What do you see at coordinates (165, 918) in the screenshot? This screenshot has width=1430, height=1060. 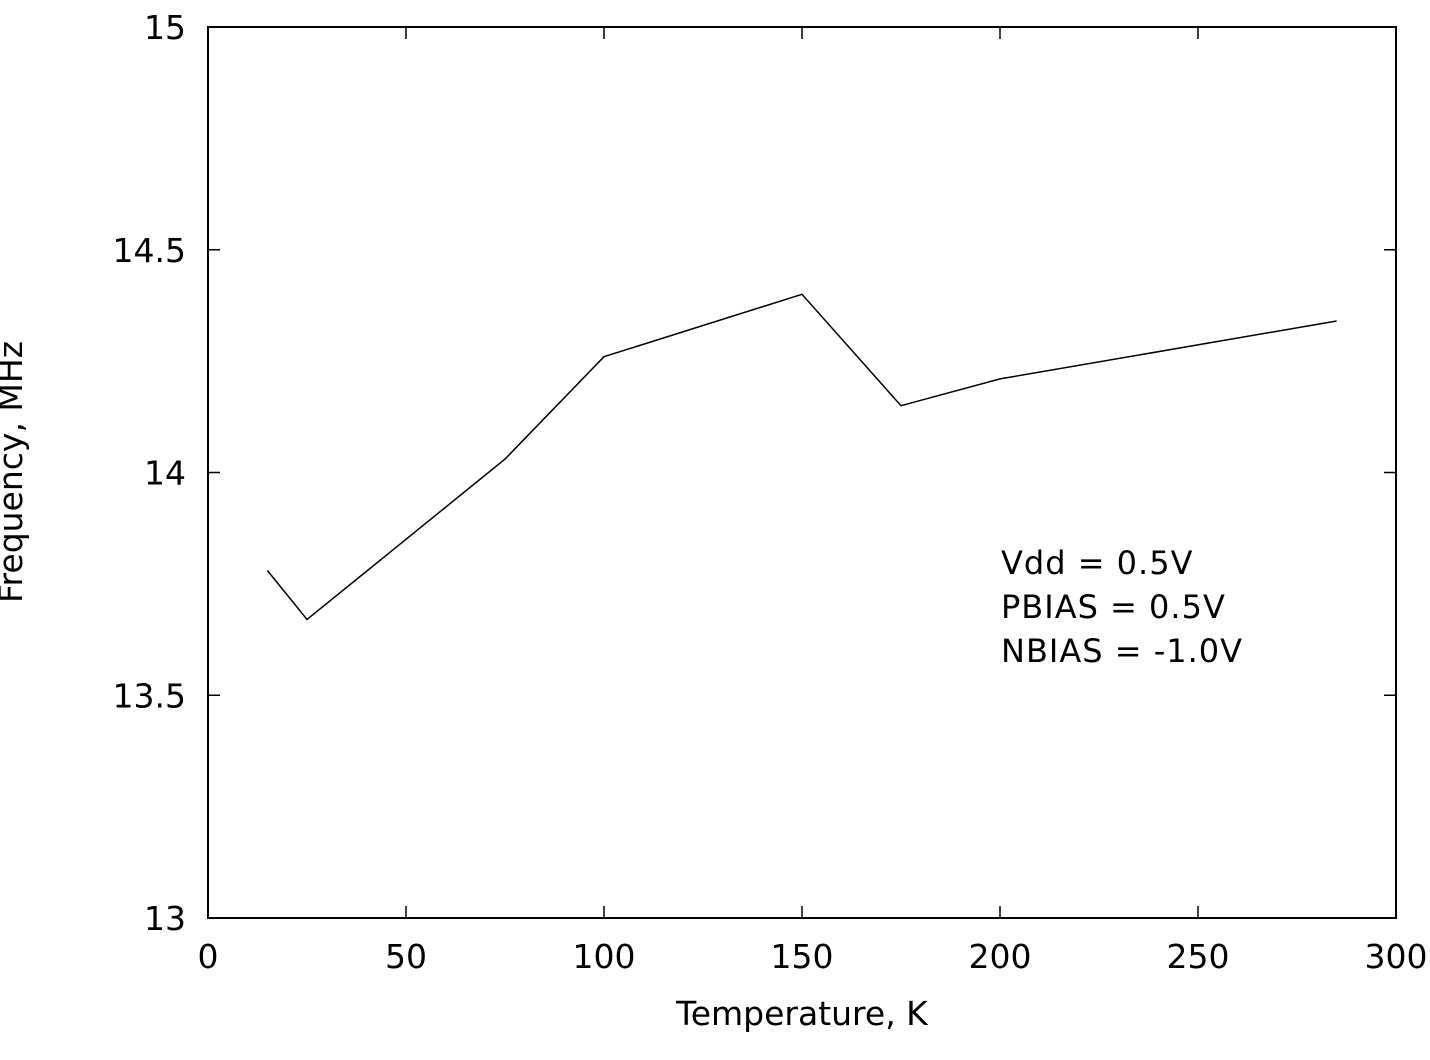 I see `y-tick-label: 13` at bounding box center [165, 918].